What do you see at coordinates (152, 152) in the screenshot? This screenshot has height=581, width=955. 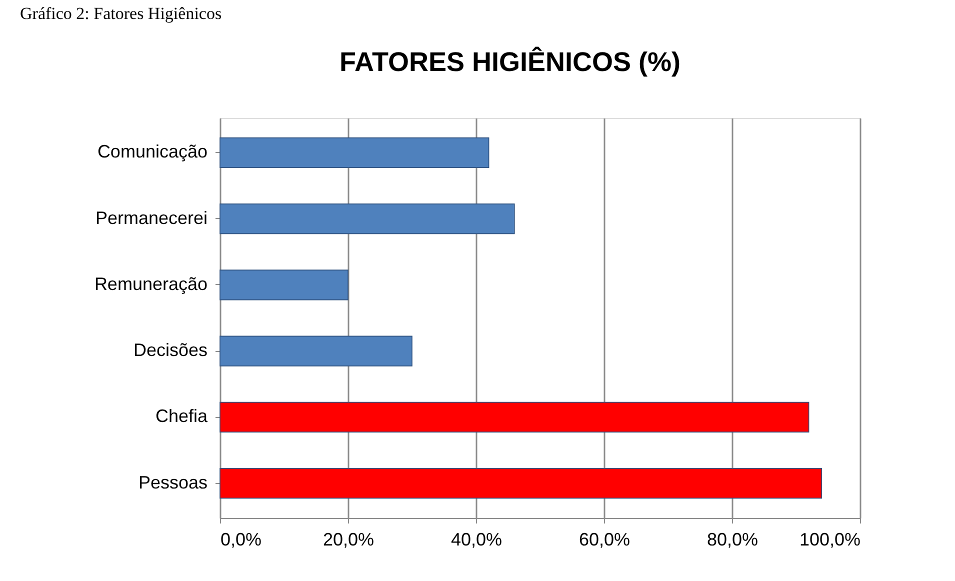 I see `y-tick-label: Comunicação` at bounding box center [152, 152].